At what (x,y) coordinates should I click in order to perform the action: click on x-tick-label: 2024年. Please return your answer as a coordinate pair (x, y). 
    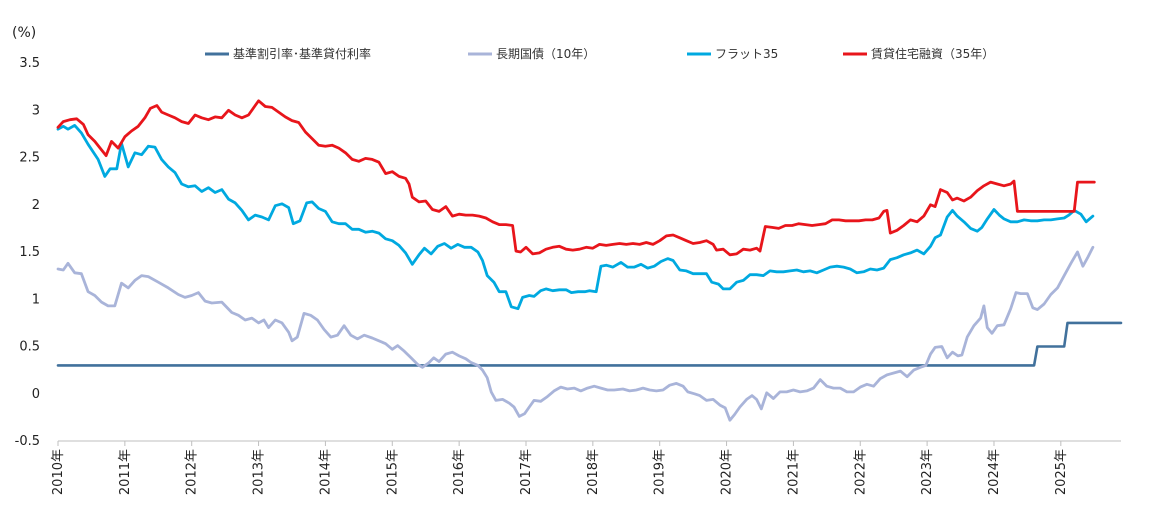
    Looking at the image, I should click on (994, 472).